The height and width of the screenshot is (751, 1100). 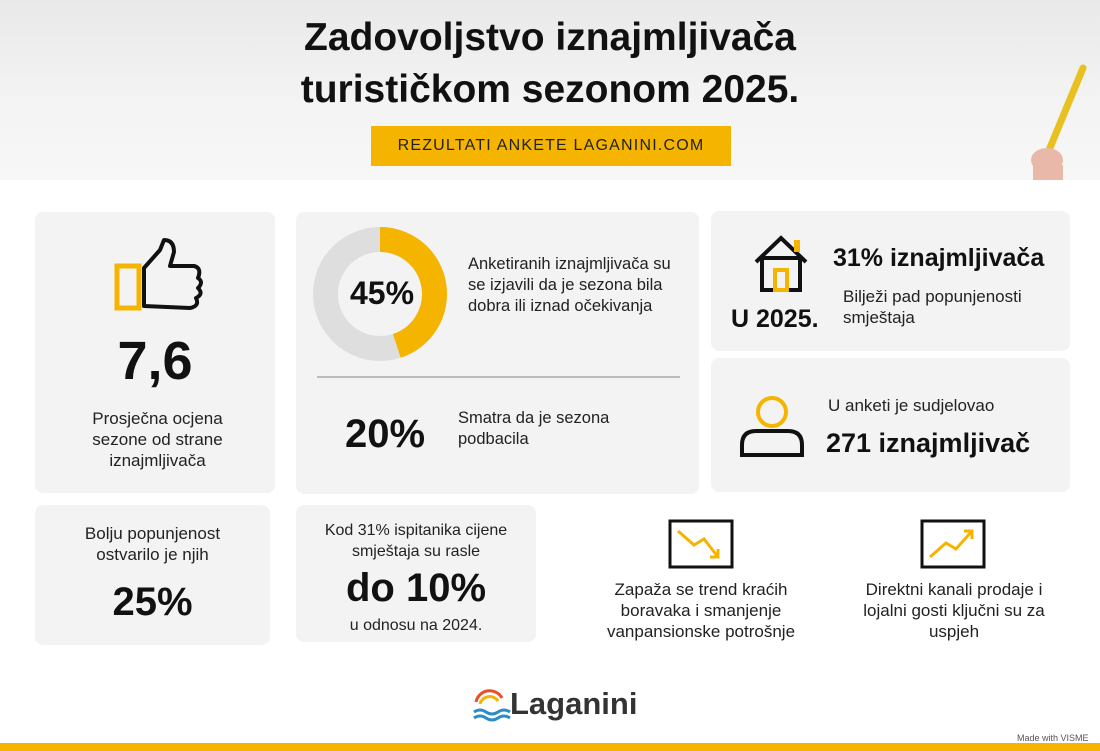 I want to click on person-icon, so click(x=772, y=426).